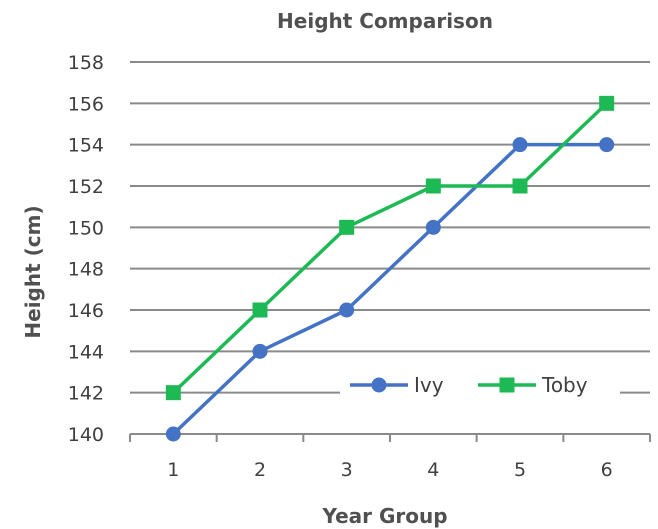  I want to click on x-tick-label-2: 3, so click(347, 470).